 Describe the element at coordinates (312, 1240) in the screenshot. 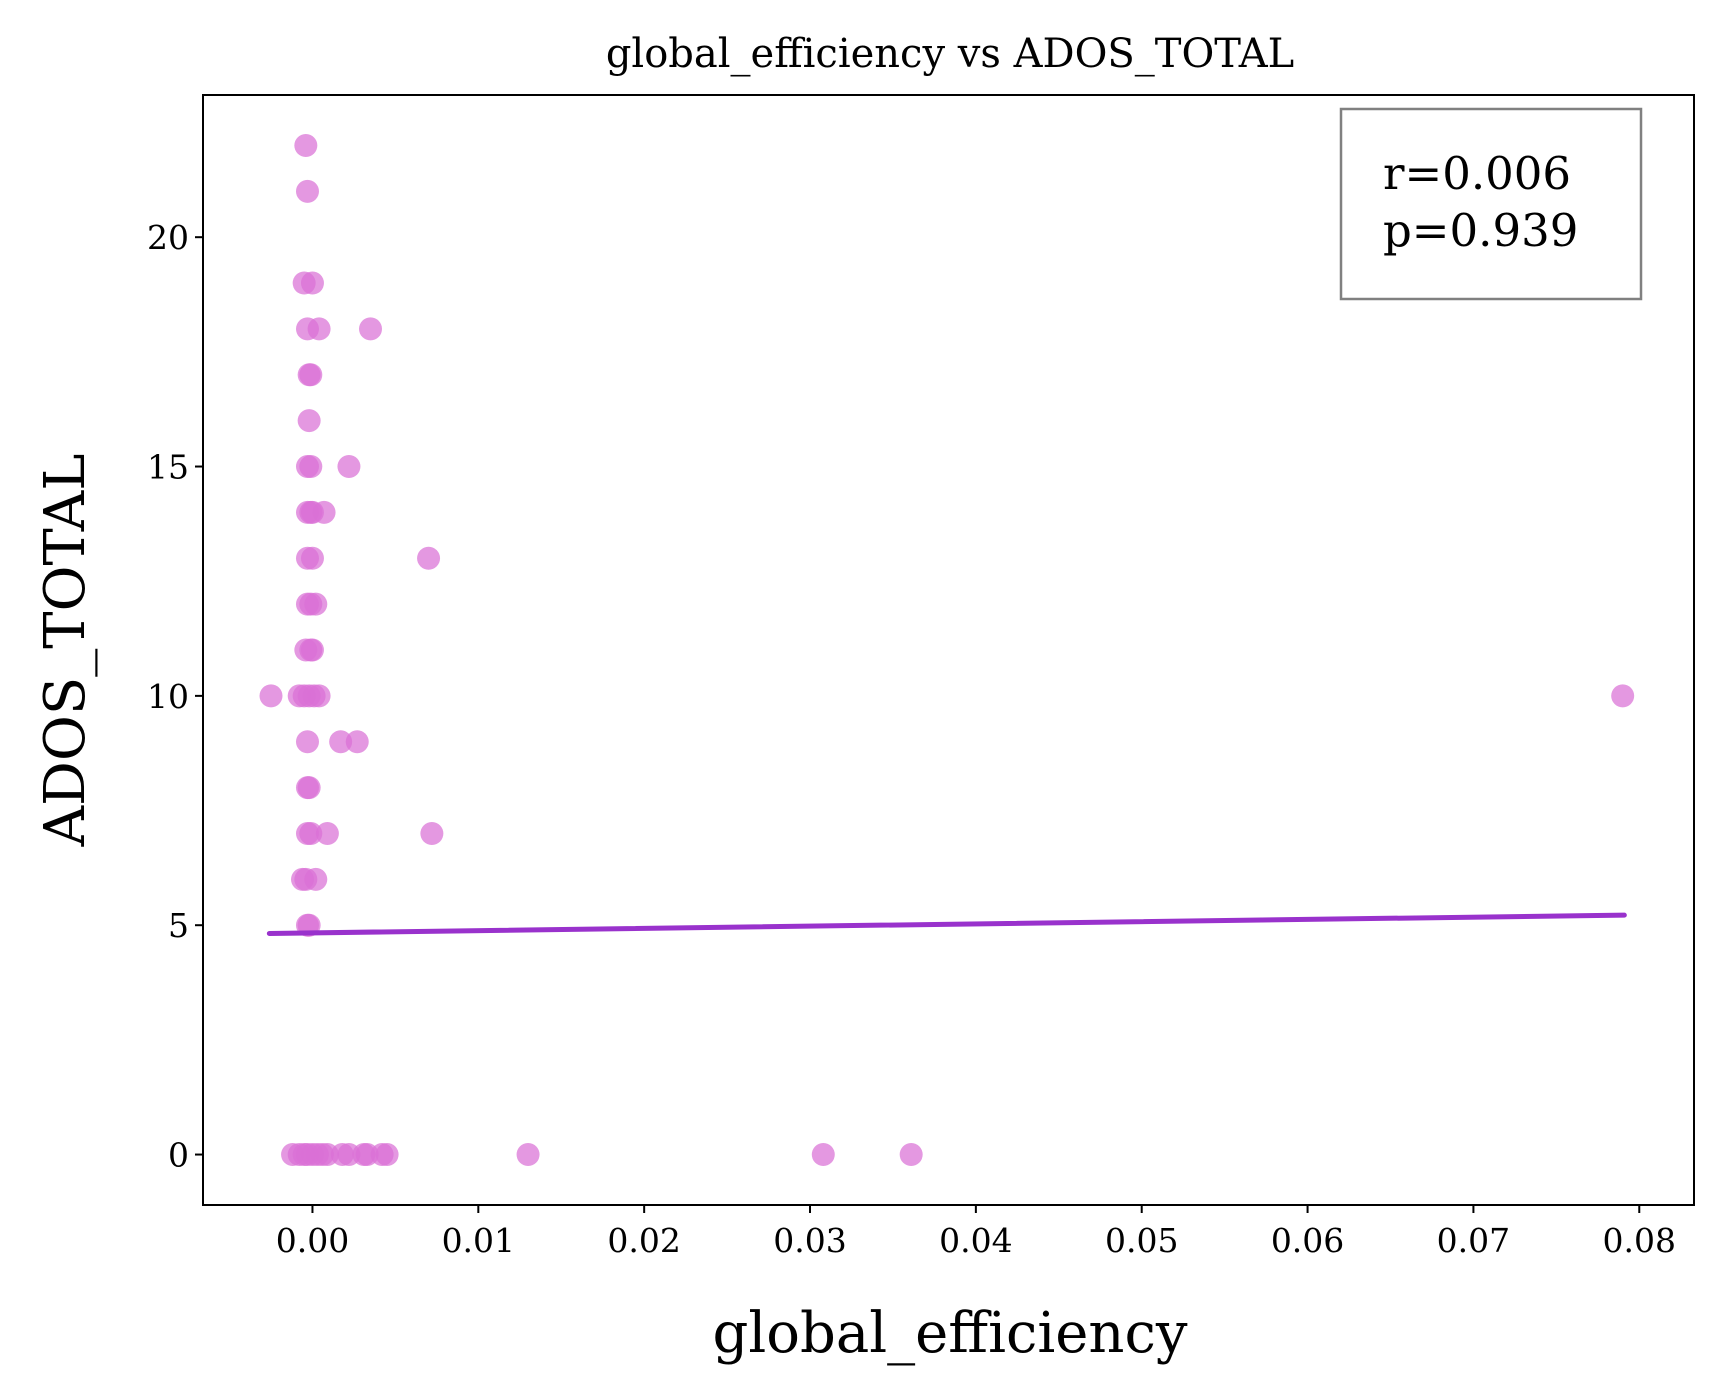

I see `x-tick-label: 0.00` at that location.